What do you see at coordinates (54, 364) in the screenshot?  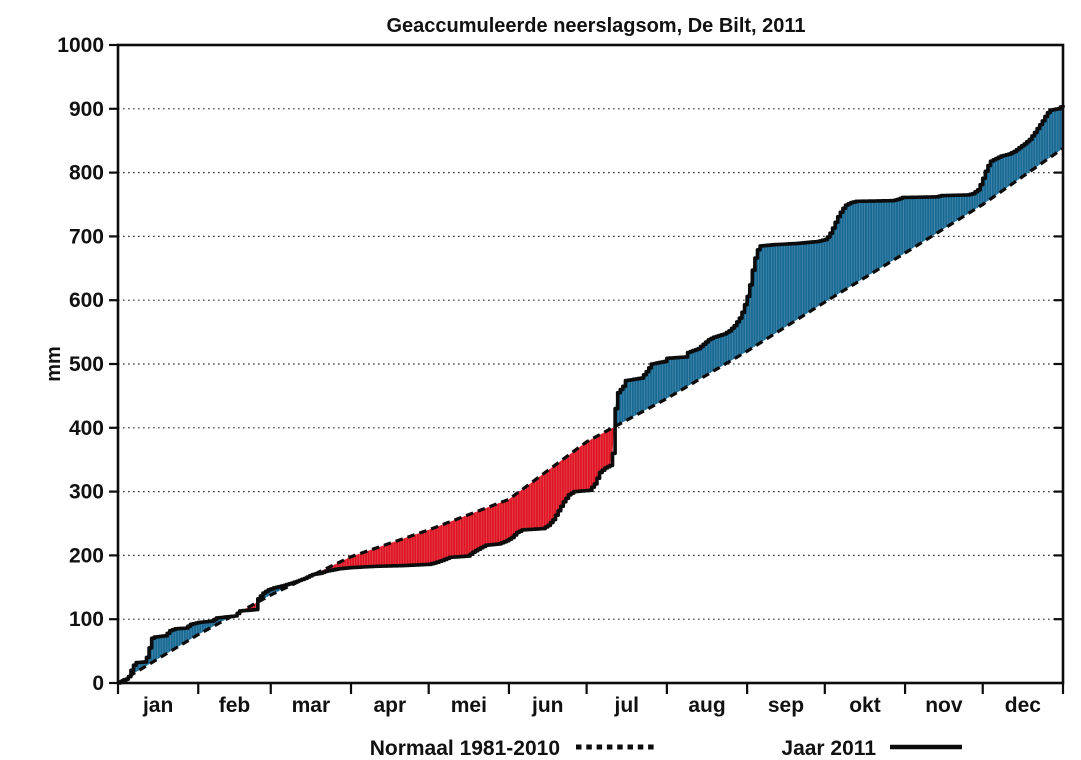 I see `y-axis-title: mm` at bounding box center [54, 364].